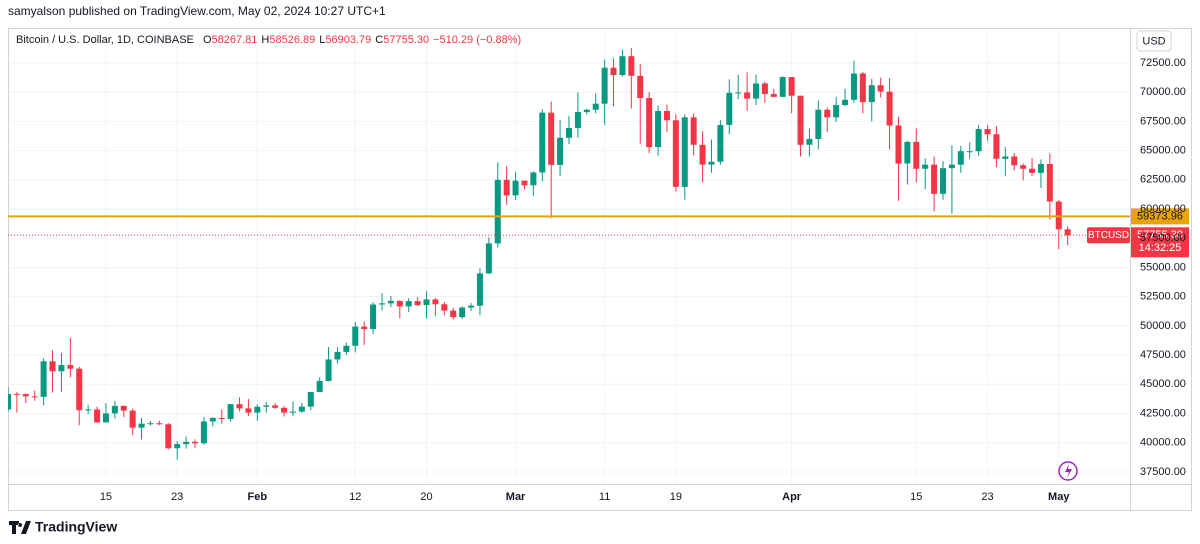  What do you see at coordinates (1163, 355) in the screenshot?
I see `y-tick-label: 47500.00` at bounding box center [1163, 355].